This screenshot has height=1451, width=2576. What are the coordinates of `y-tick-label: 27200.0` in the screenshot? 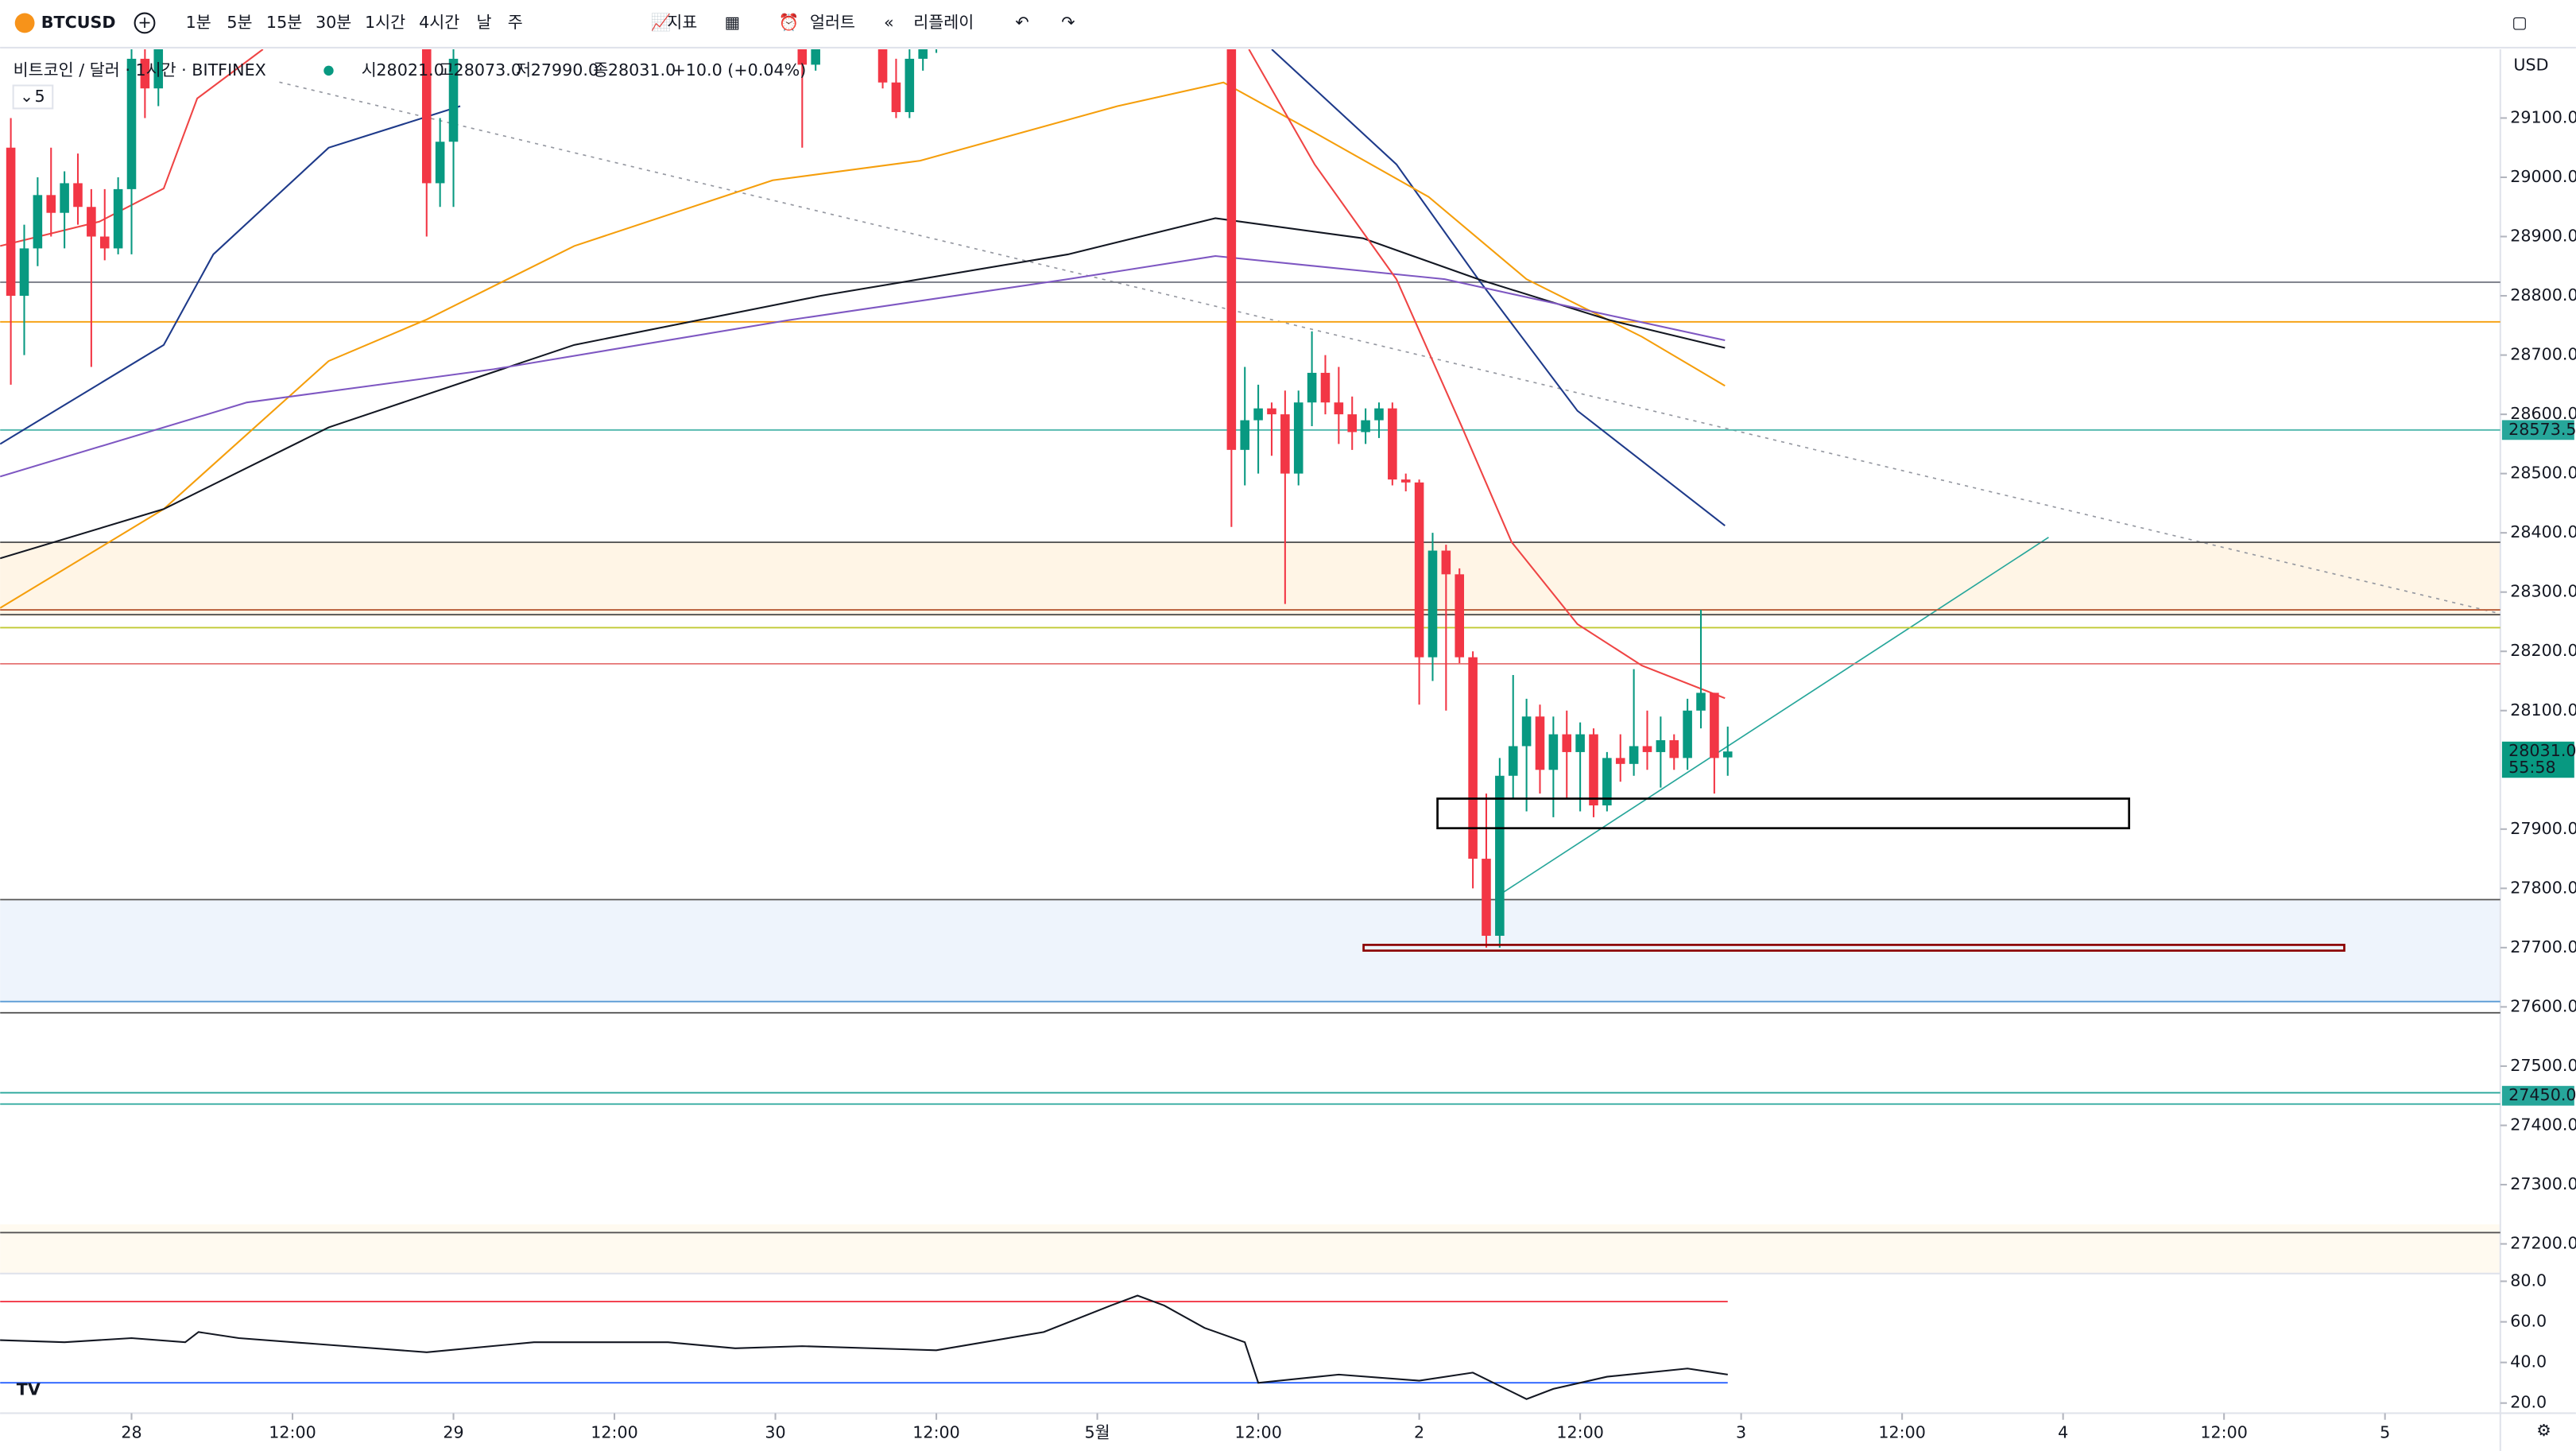 It's located at (2543, 1243).